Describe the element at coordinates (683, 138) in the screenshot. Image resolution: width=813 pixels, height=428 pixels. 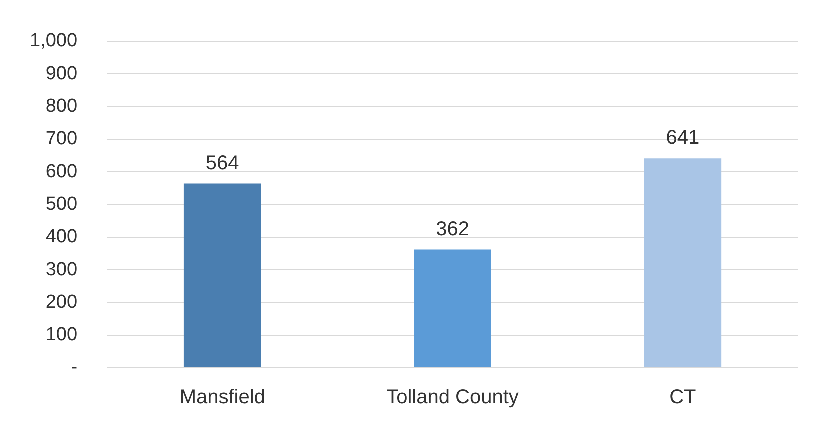
I see `data-label: 641` at that location.